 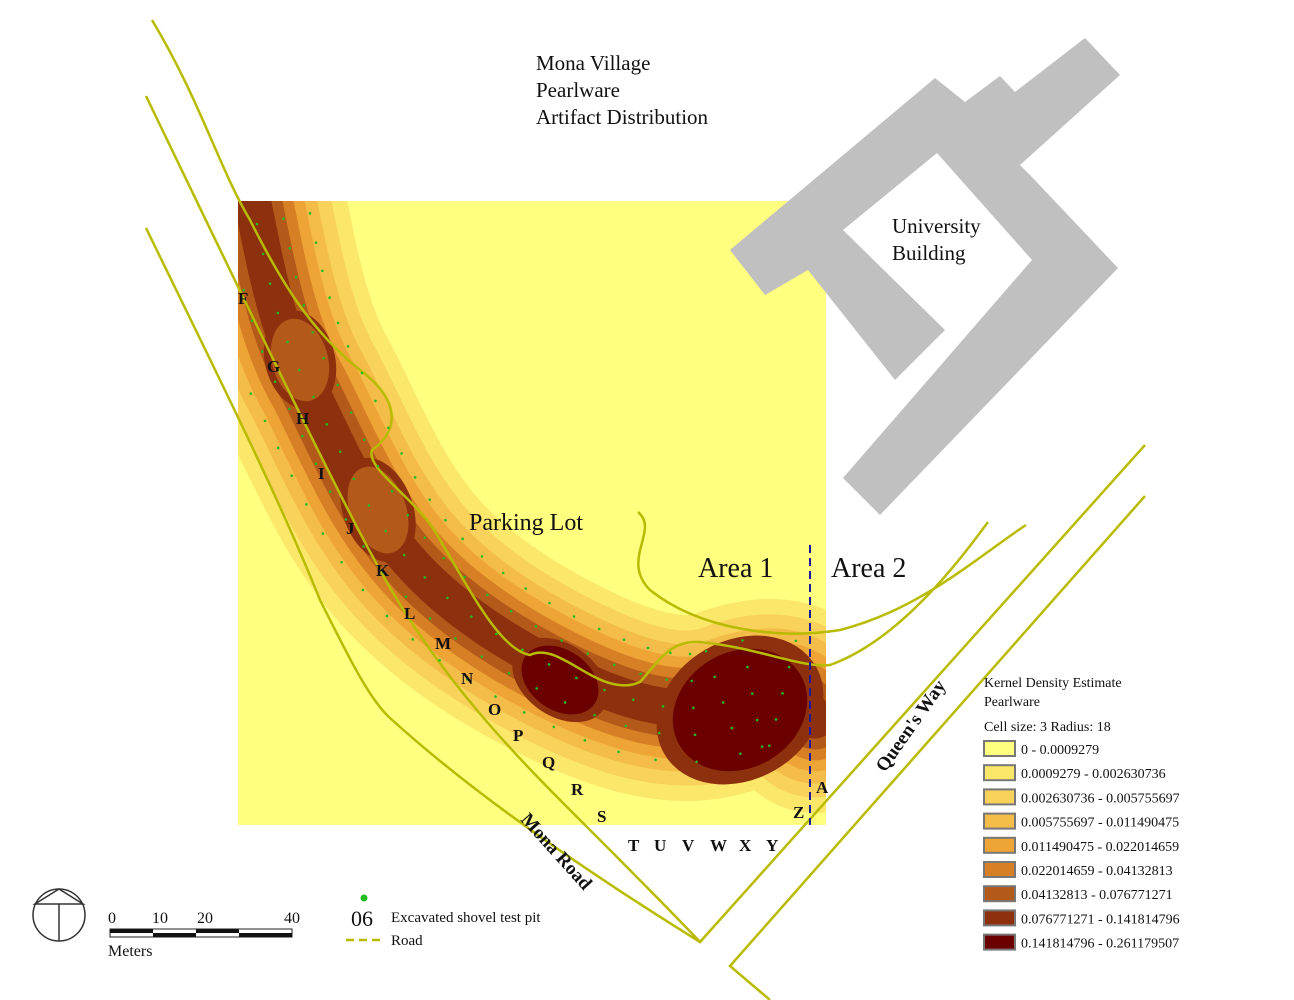 I want to click on grid-letter: A, so click(x=822, y=787).